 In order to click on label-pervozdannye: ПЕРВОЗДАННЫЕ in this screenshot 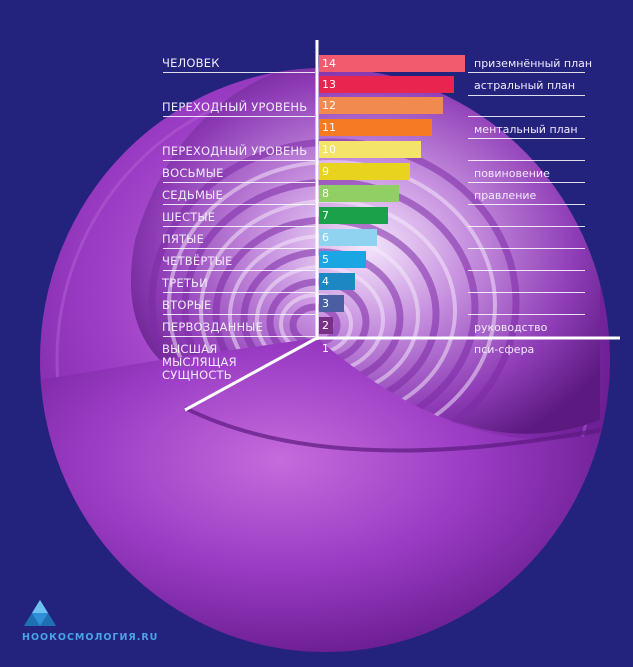, I will do `click(213, 327)`.